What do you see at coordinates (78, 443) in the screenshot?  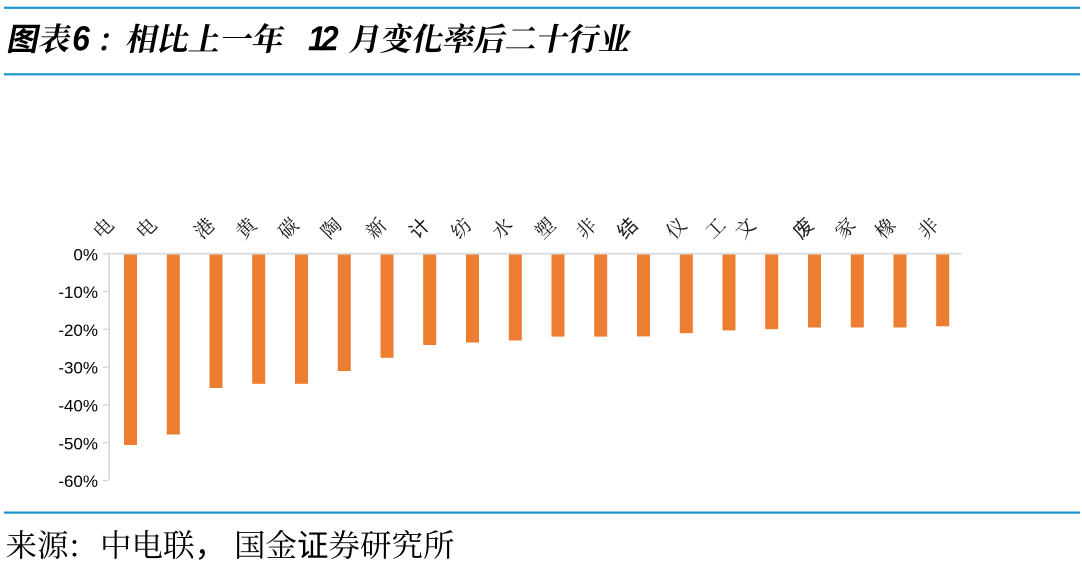 I see `svg-text: -50%` at bounding box center [78, 443].